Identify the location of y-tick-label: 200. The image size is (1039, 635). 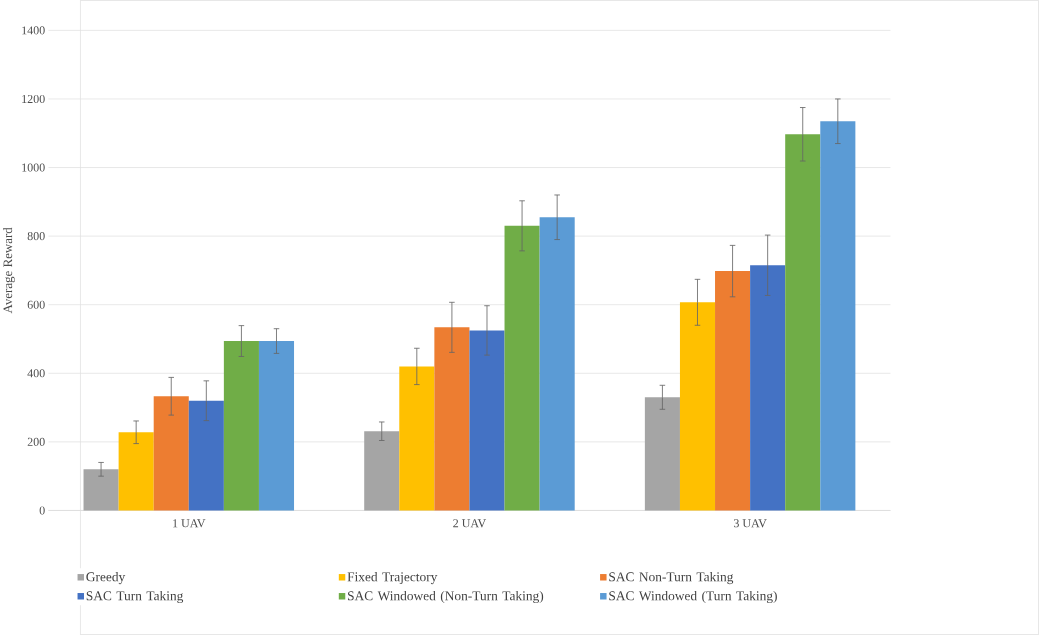
(36, 441).